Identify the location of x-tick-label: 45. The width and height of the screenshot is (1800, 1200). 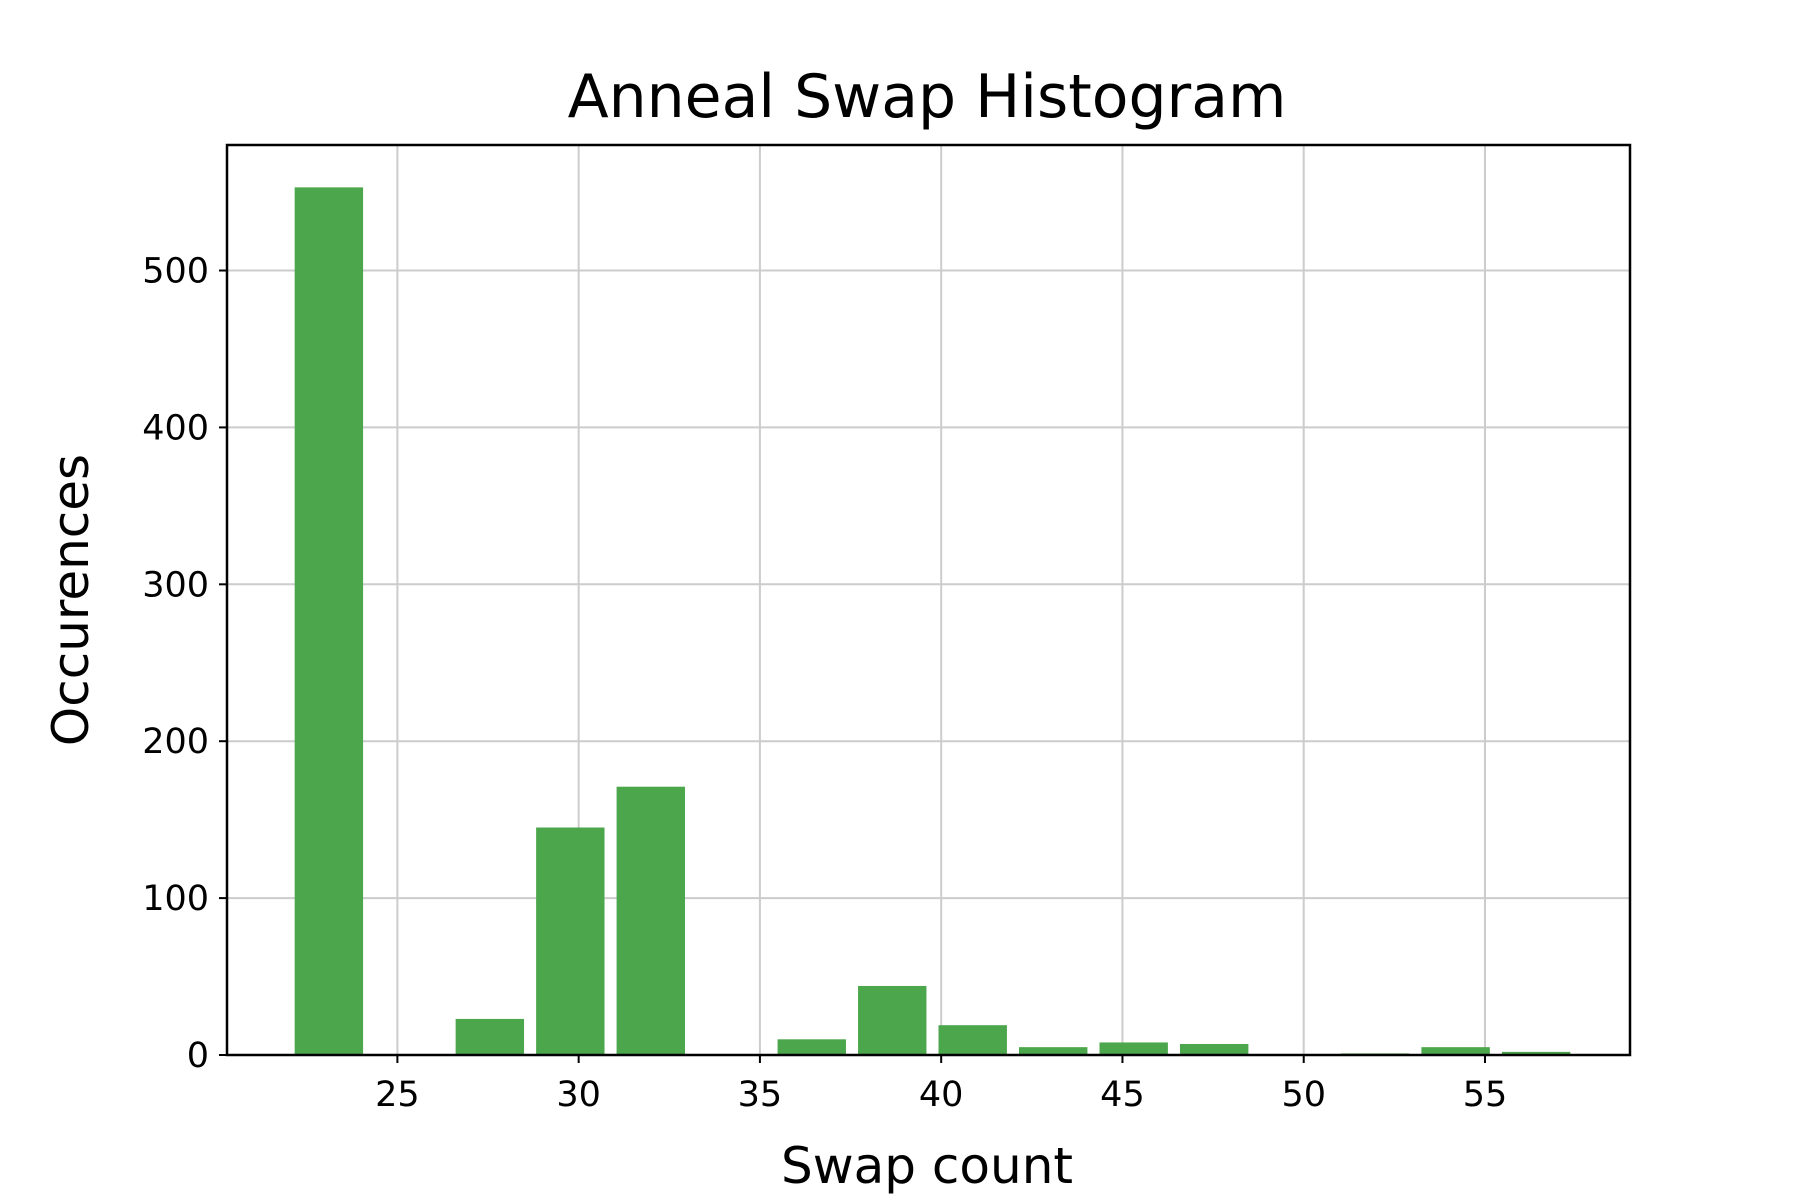
(1122, 1095).